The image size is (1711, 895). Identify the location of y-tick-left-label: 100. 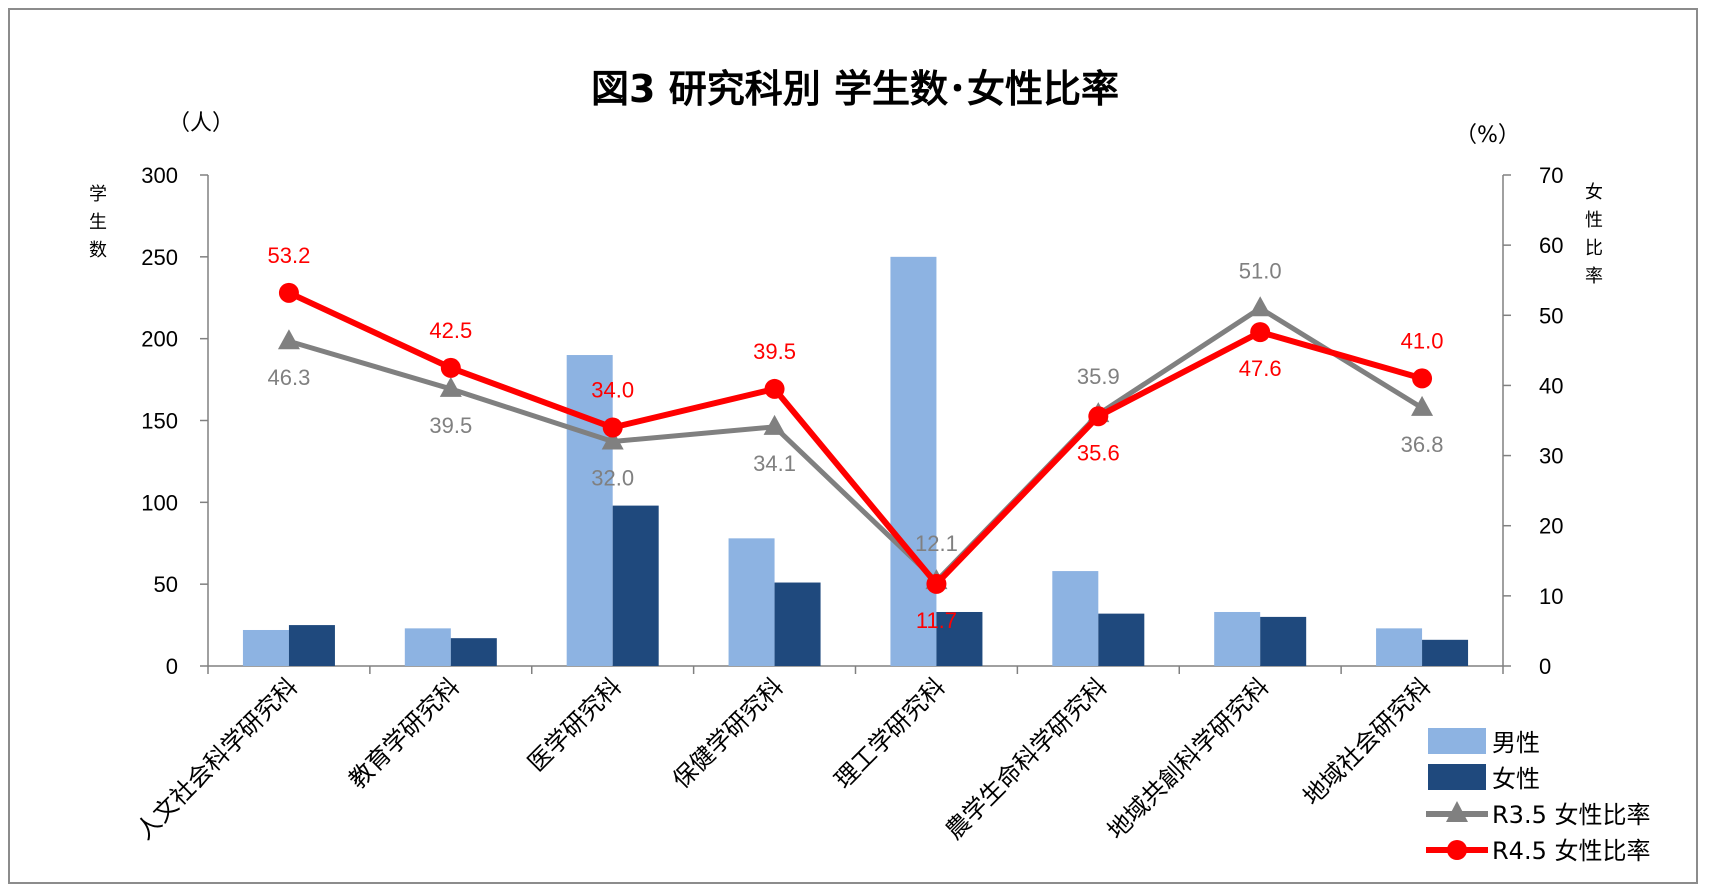
(159, 502).